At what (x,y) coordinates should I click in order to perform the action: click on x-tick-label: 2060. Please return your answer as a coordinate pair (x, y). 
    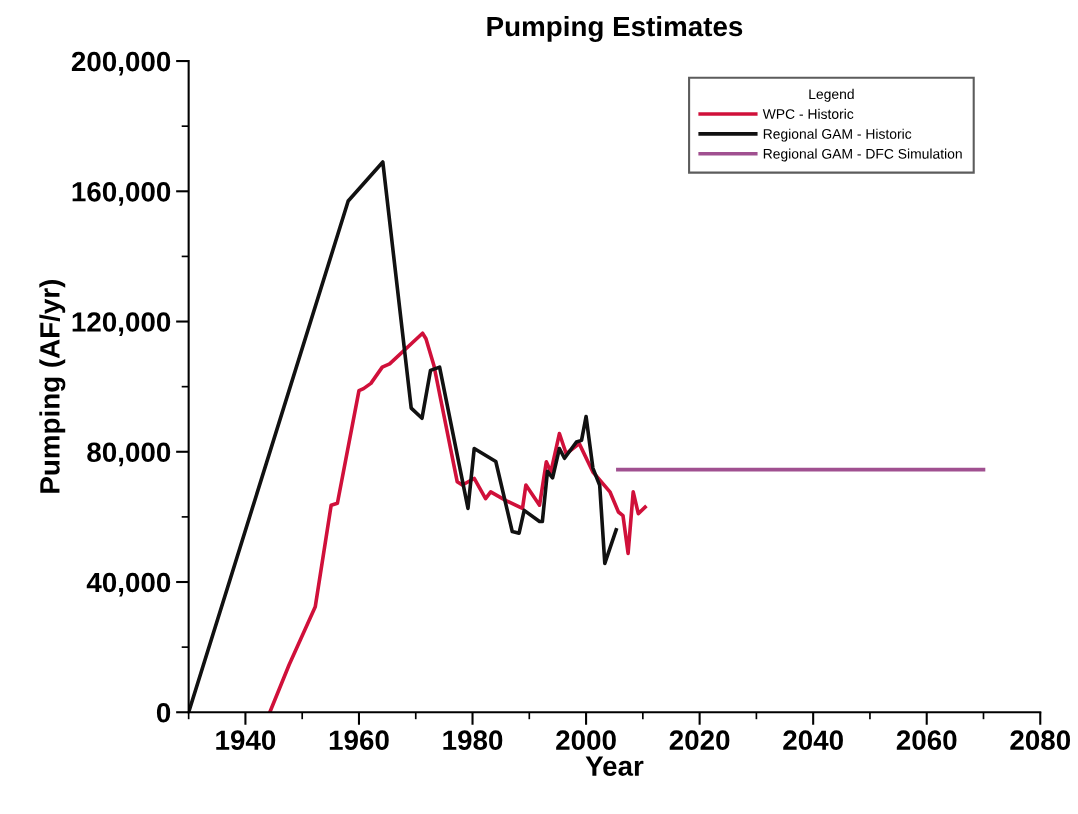
    Looking at the image, I should click on (926, 740).